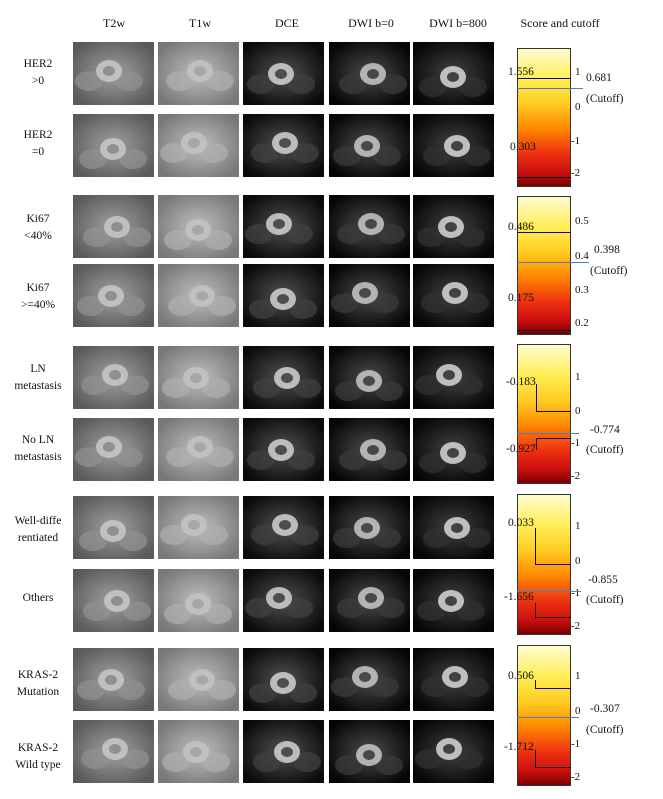 The width and height of the screenshot is (663, 799). What do you see at coordinates (521, 227) in the screenshot?
I see `score-high: 0.486` at bounding box center [521, 227].